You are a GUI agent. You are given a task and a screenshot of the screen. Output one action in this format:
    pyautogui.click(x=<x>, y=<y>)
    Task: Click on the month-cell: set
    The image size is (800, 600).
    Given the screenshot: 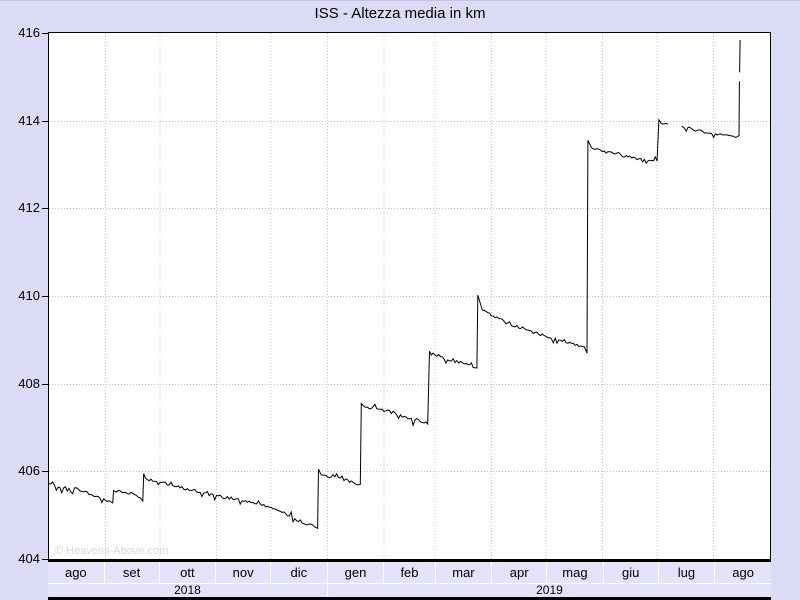 What is the action you would take?
    pyautogui.click(x=132, y=572)
    